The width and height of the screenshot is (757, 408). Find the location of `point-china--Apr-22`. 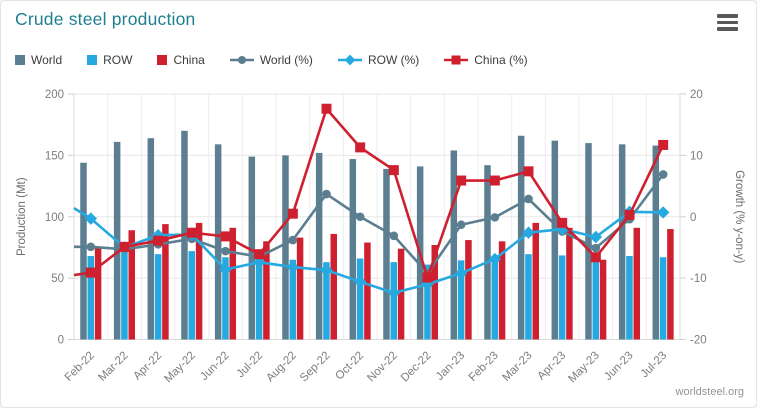

point-china--Apr-22 is located at coordinates (158, 240).